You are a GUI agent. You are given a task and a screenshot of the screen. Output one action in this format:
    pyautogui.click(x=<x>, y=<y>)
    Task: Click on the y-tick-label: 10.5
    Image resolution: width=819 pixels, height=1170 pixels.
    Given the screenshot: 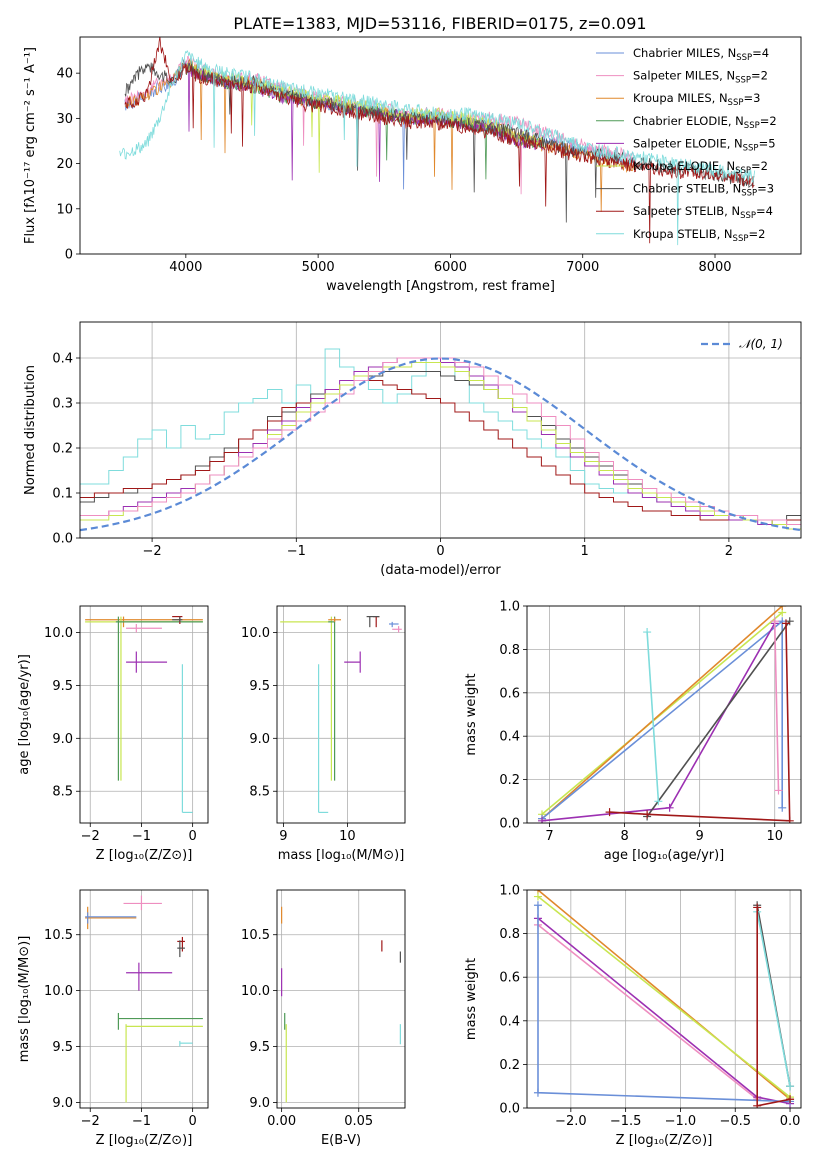 What is the action you would take?
    pyautogui.click(x=255, y=935)
    